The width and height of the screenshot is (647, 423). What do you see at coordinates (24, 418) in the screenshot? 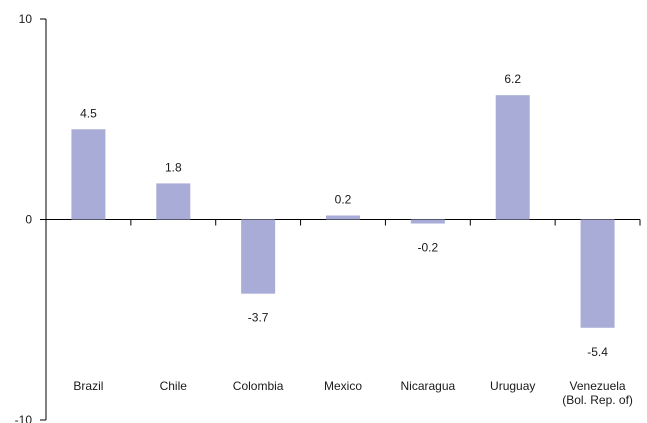
I see `y-tick-label: -10` at bounding box center [24, 418].